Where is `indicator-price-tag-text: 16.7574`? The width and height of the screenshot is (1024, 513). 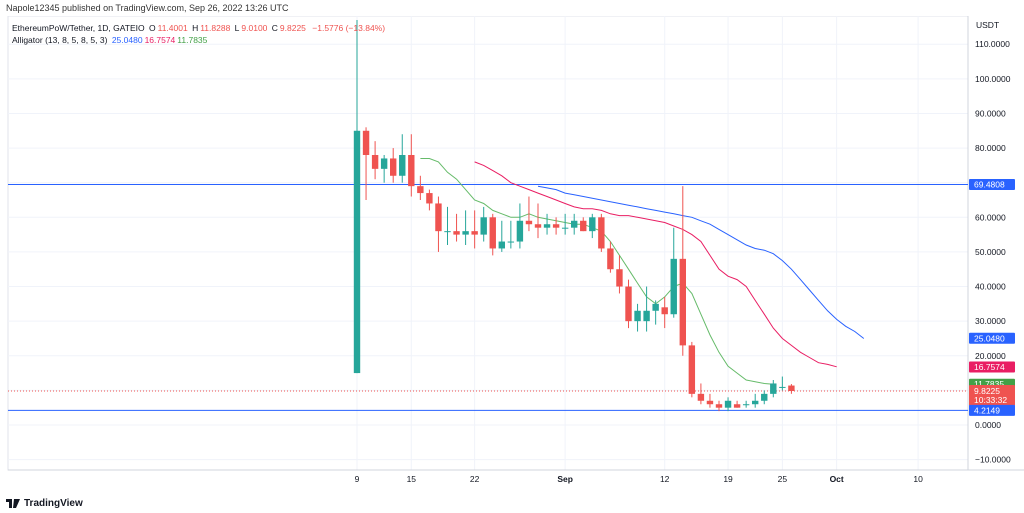
indicator-price-tag-text: 16.7574 is located at coordinates (989, 367).